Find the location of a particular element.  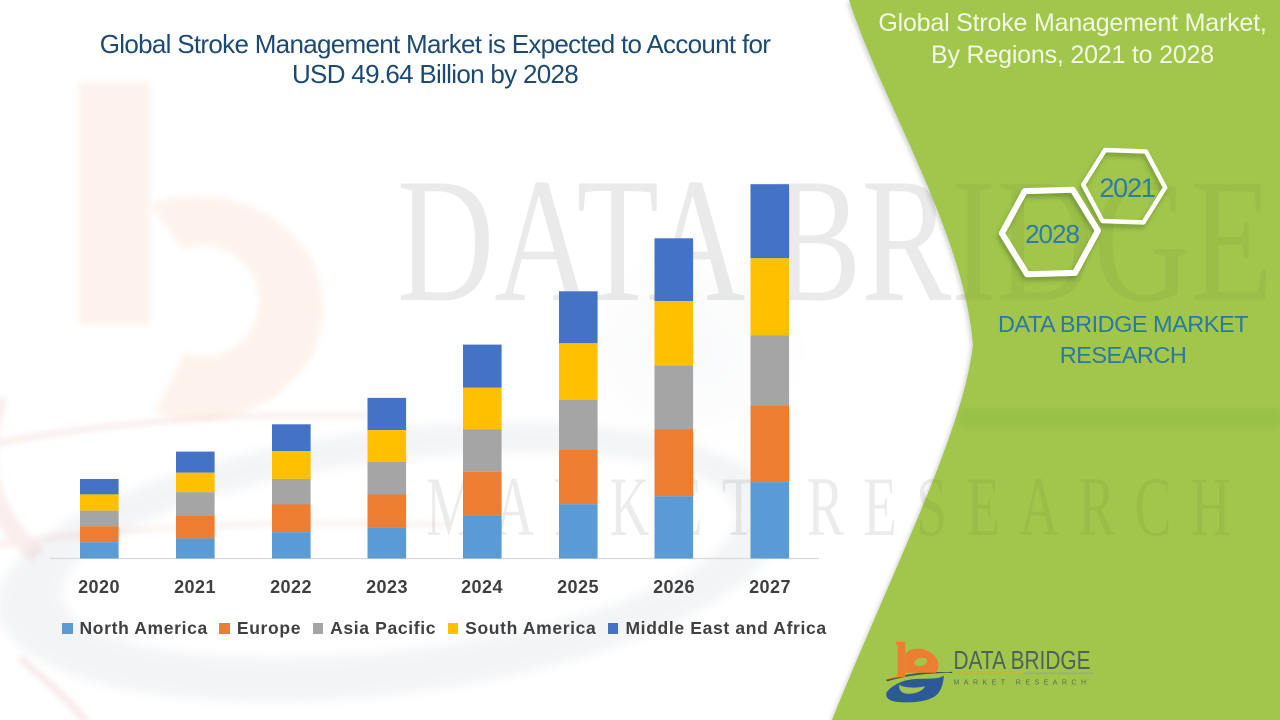

svg-text: MARKET RESEARCH is located at coordinates (1022, 682).